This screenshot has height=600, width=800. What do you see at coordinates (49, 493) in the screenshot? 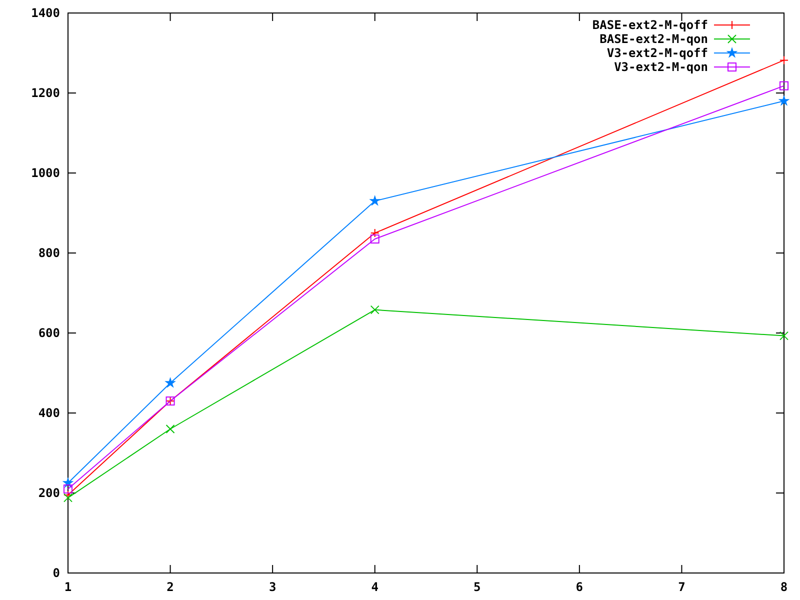
I see `y-tick-label: 200` at bounding box center [49, 493].